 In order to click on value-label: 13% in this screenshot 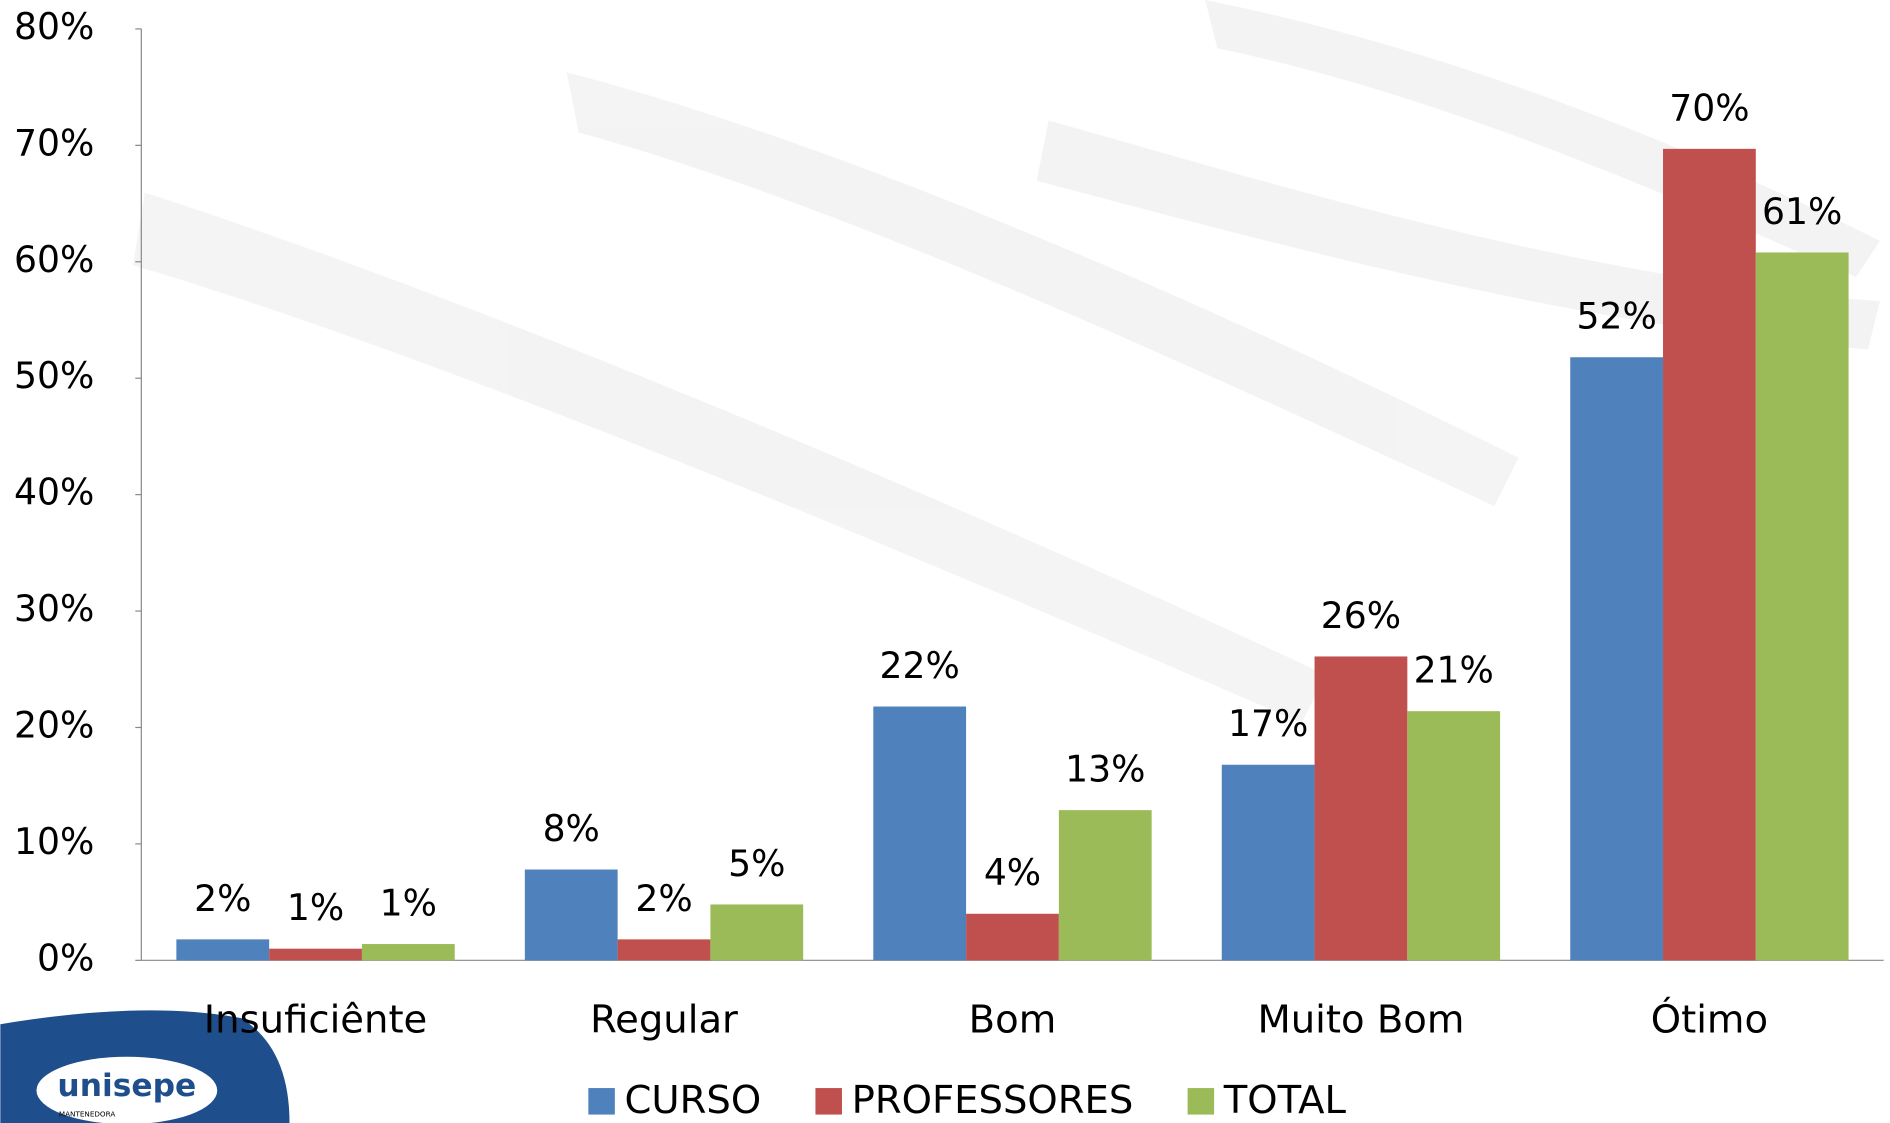, I will do `click(1105, 769)`.